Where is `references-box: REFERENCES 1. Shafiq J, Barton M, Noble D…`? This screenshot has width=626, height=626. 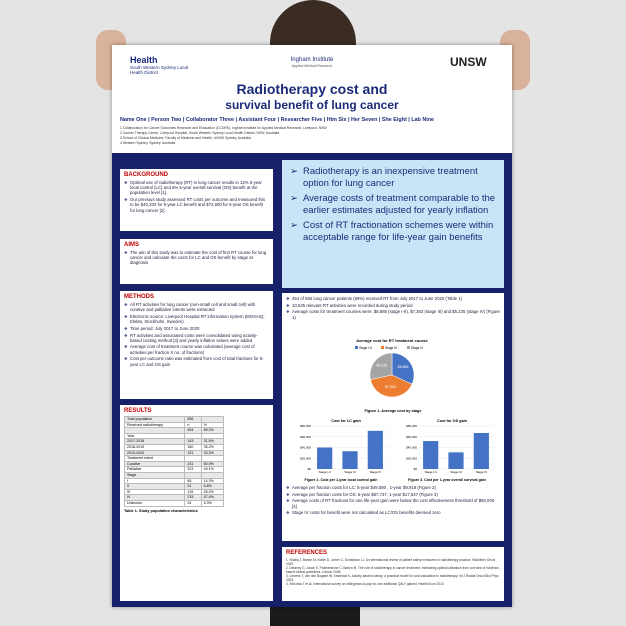 references-box: REFERENCES 1. Shafiq J, Barton M, Noble D… is located at coordinates (393, 574).